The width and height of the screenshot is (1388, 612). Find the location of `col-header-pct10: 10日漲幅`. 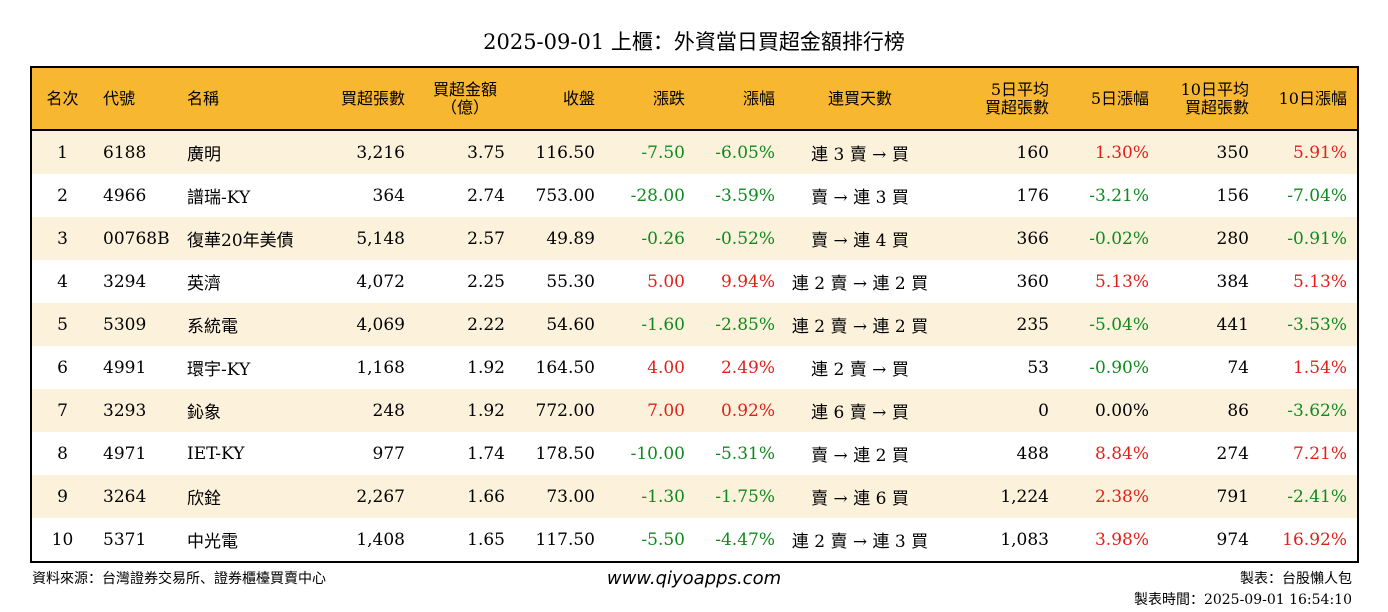

col-header-pct10: 10日漲幅 is located at coordinates (1303, 99).